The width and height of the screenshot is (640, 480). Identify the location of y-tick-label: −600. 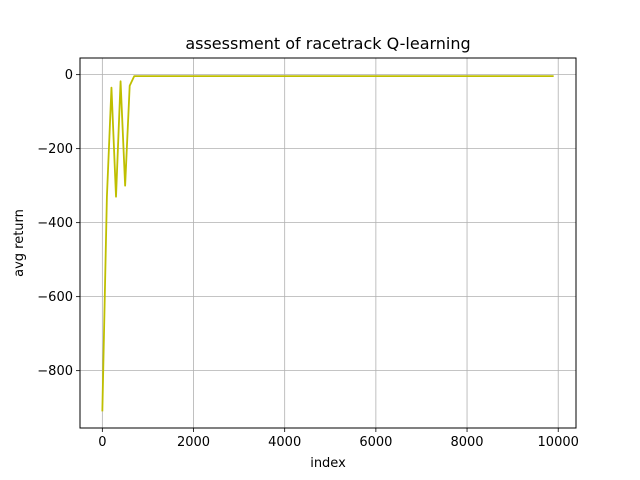
(55, 297).